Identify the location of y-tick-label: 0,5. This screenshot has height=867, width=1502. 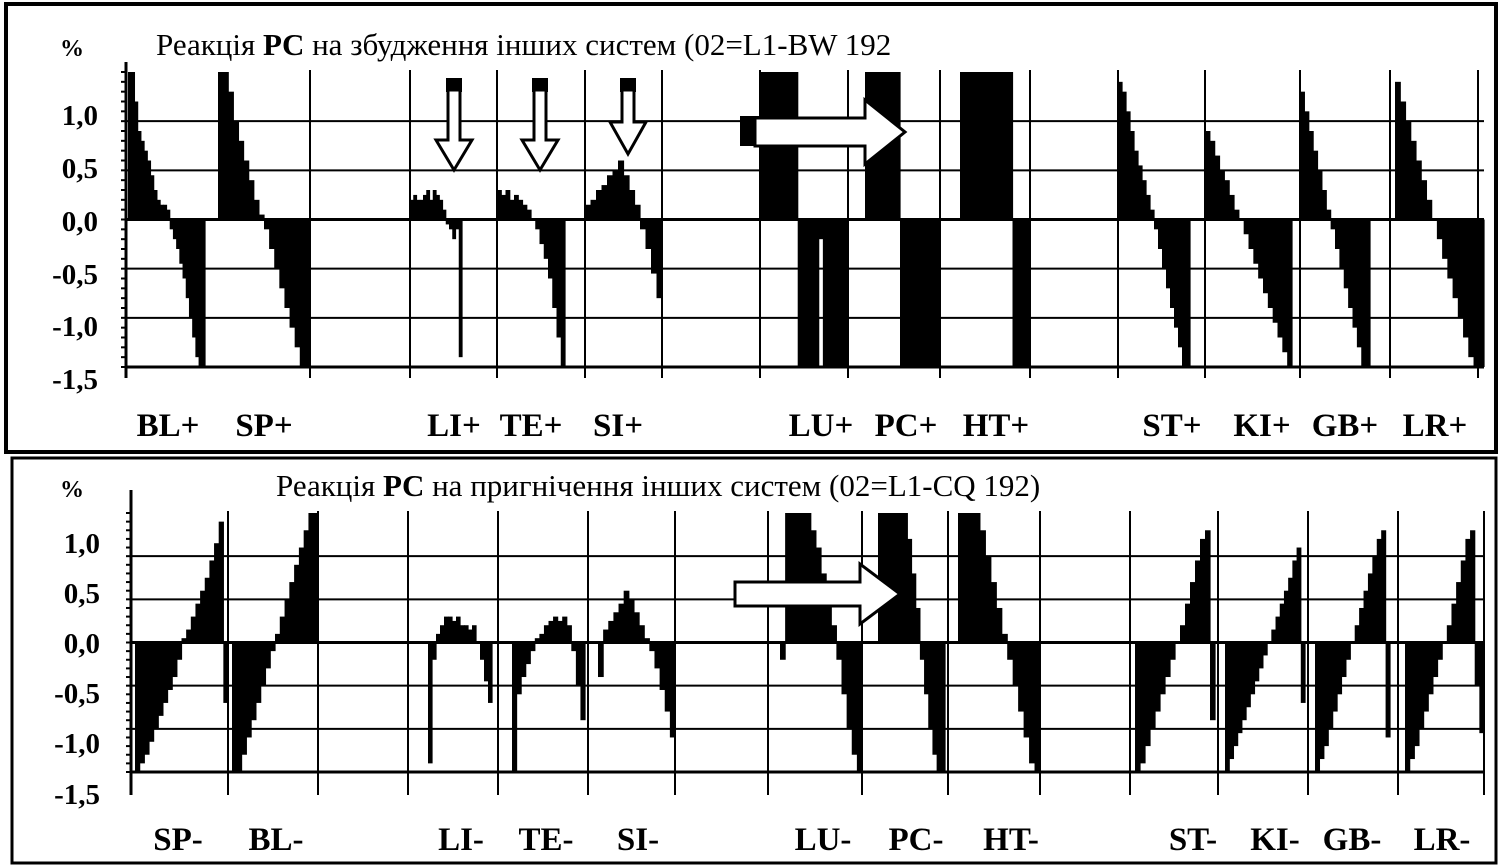
(80, 169).